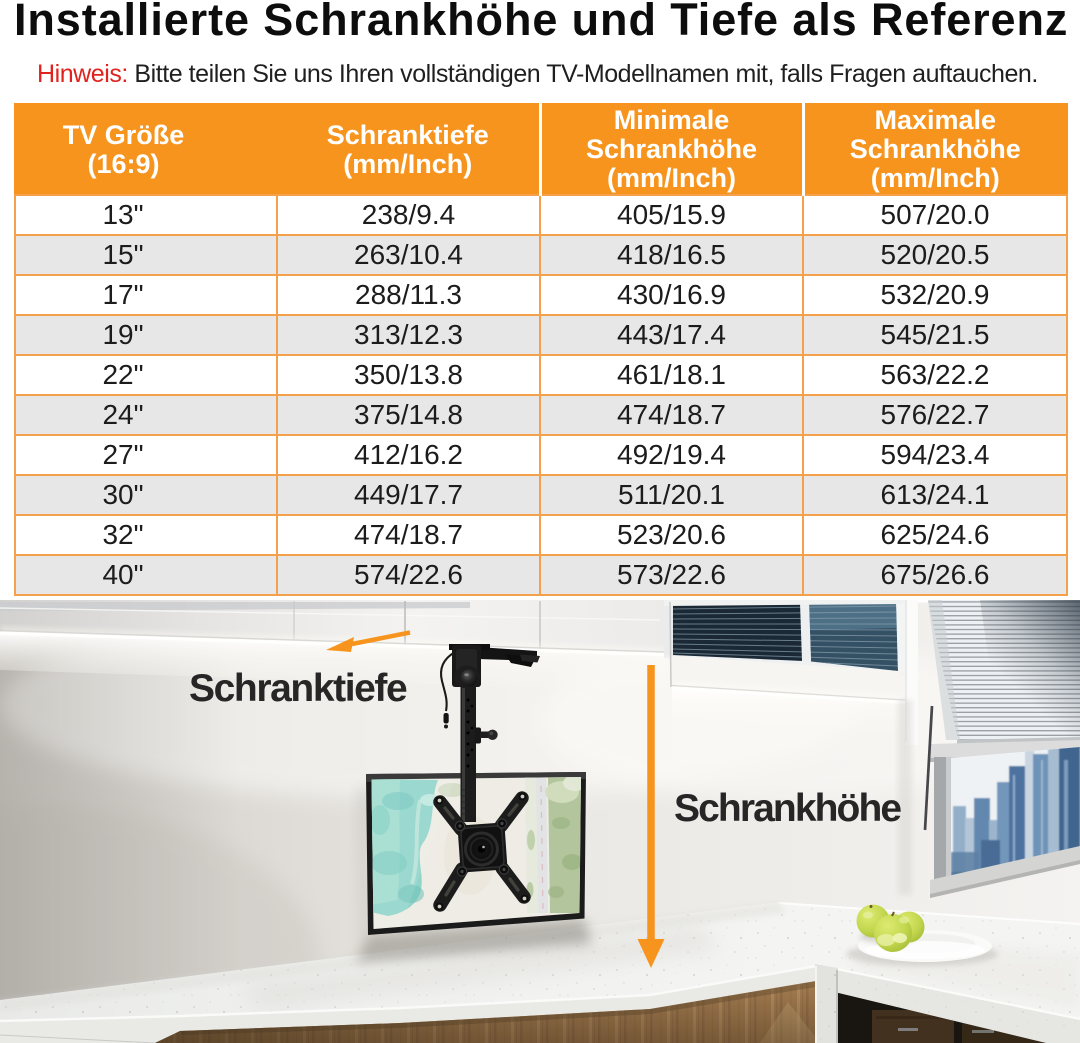  What do you see at coordinates (298, 688) in the screenshot?
I see `svg-text: Schranktiefe` at bounding box center [298, 688].